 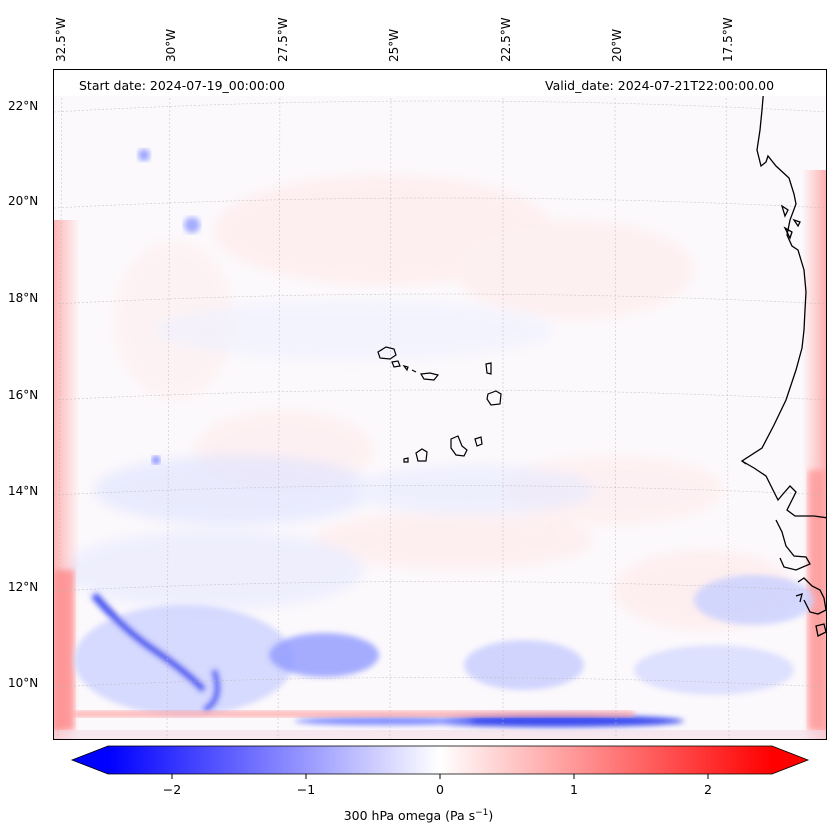 I want to click on lon-label-30w: 30°W, so click(x=171, y=45).